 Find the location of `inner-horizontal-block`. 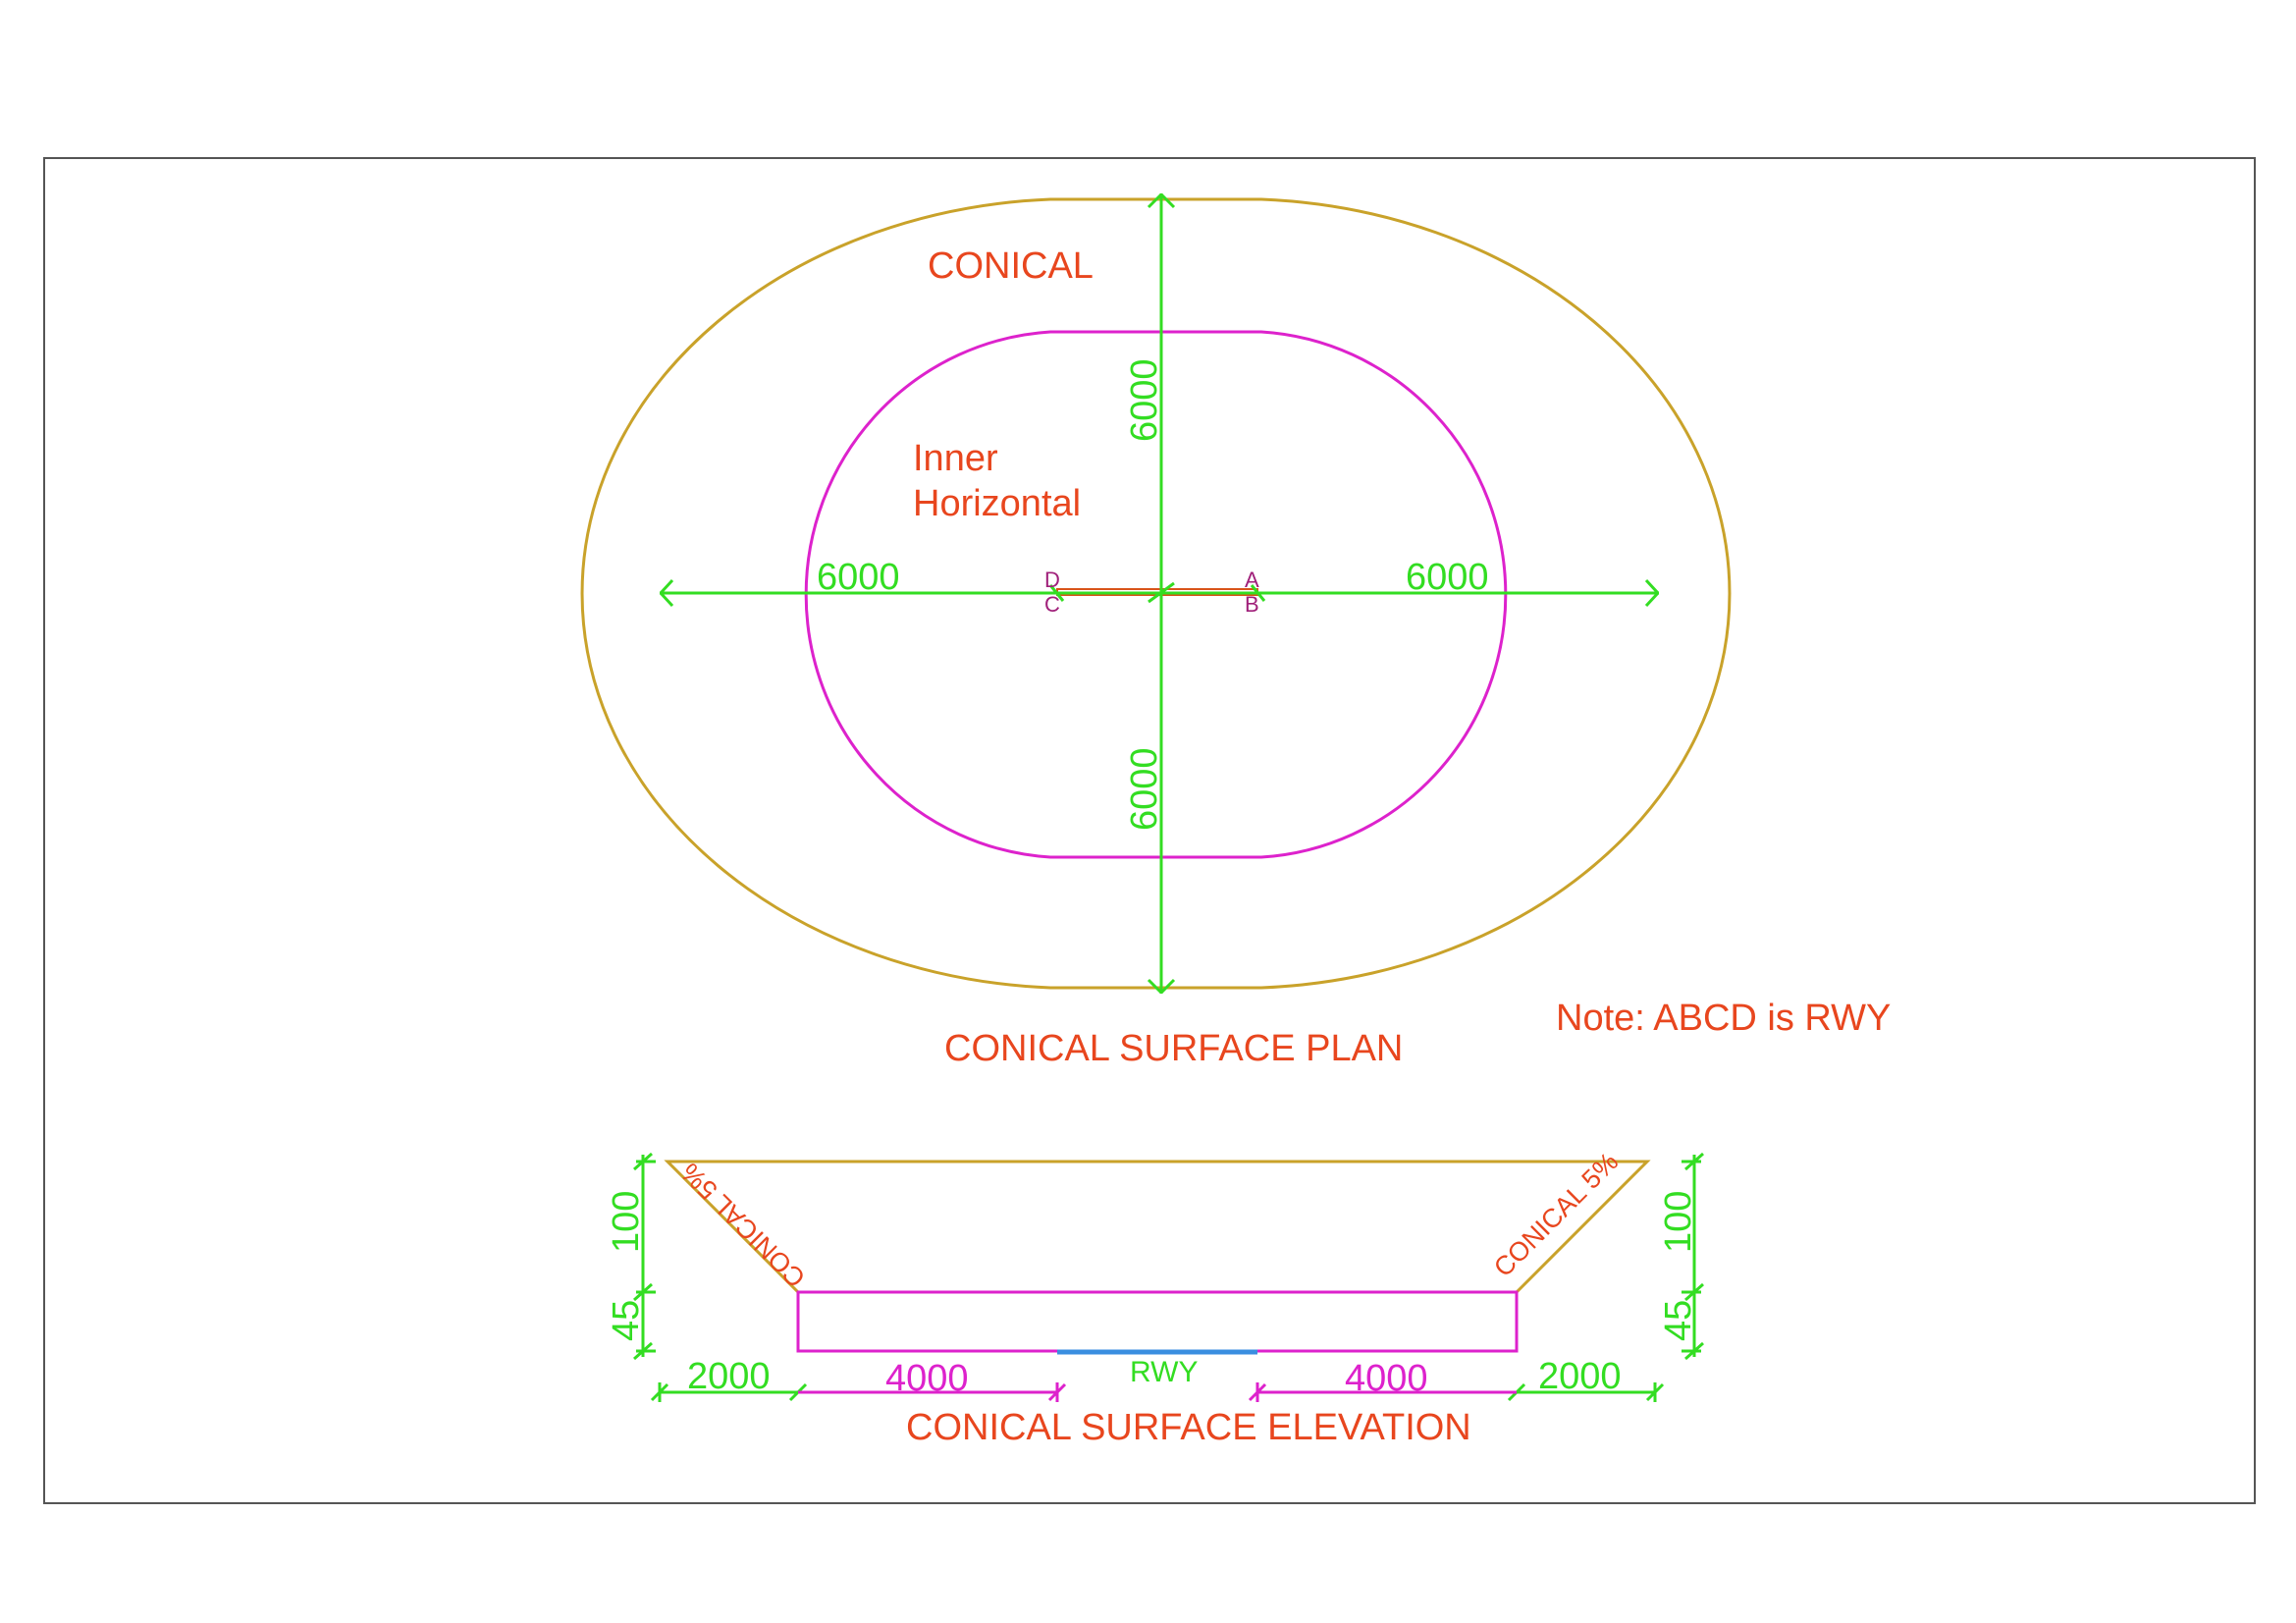

inner-horizontal-block is located at coordinates (1157, 1322).